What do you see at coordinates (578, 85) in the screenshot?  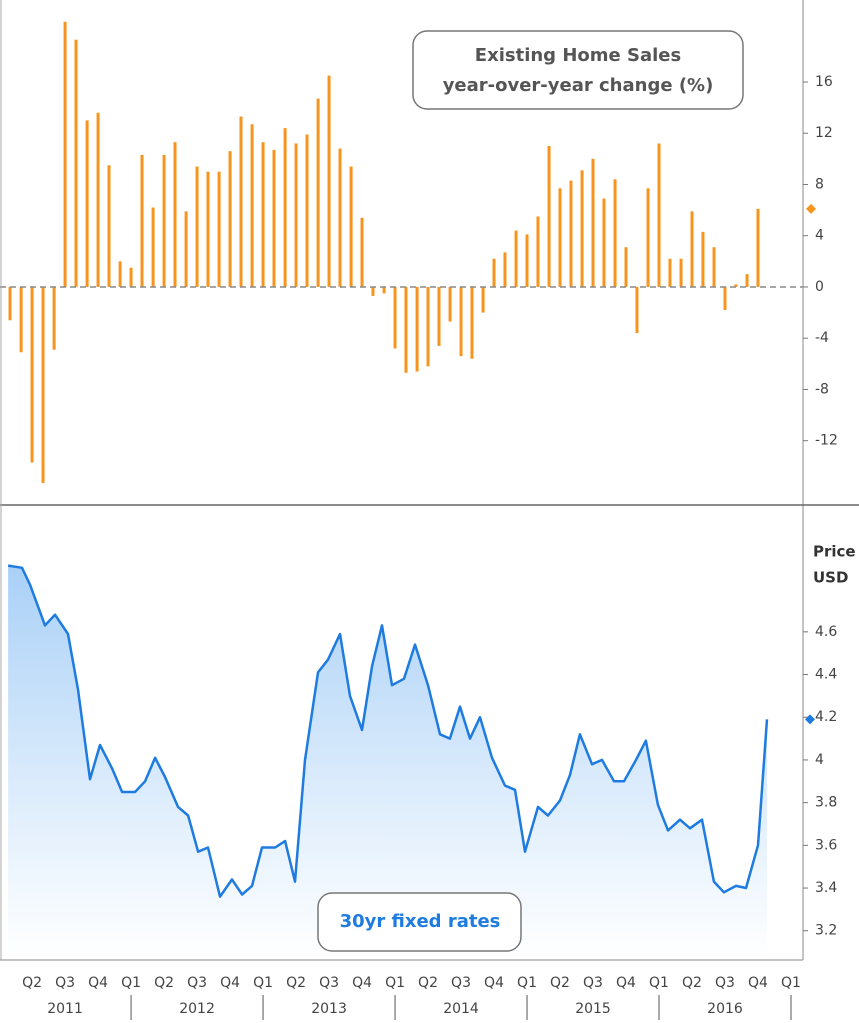 I see `chart-subtitle: year-over-year change (%)` at bounding box center [578, 85].